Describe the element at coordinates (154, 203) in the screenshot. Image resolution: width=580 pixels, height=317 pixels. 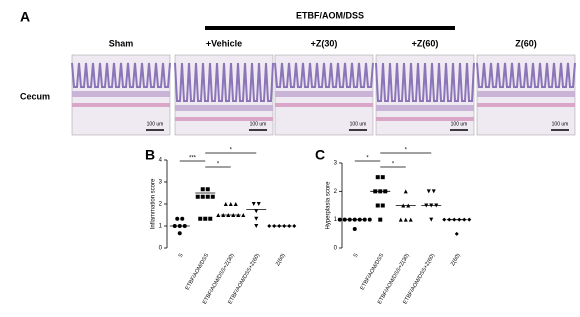
I see `y-axis-label: Inflammation score` at that location.